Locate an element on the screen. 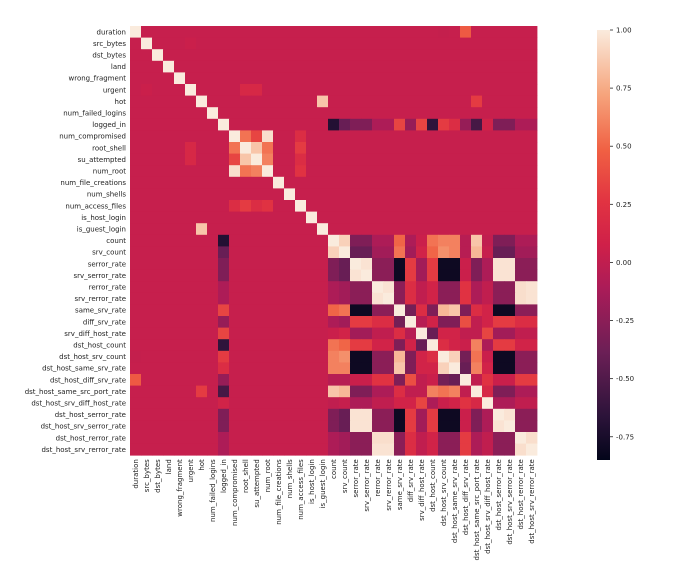  column-label: is_host_login is located at coordinates (312, 481).